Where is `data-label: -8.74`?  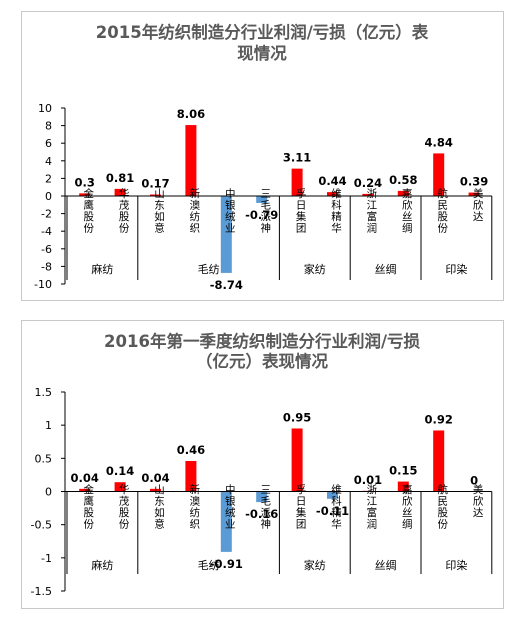
data-label: -8.74 is located at coordinates (226, 285).